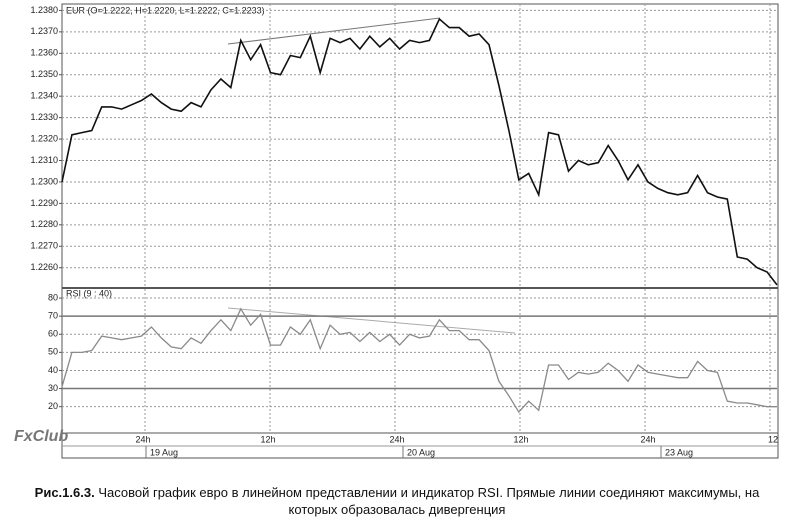  Describe the element at coordinates (44, 74) in the screenshot. I see `y-tick-label: 1.2350` at that location.